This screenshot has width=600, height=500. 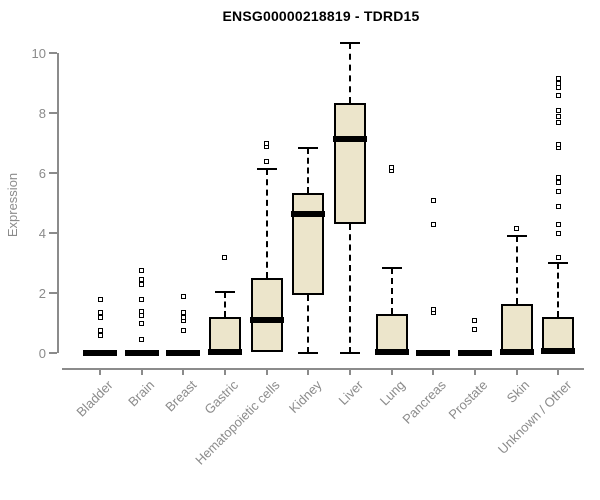 What do you see at coordinates (534, 417) in the screenshot?
I see `x-category-label: Unknown / Other` at bounding box center [534, 417].